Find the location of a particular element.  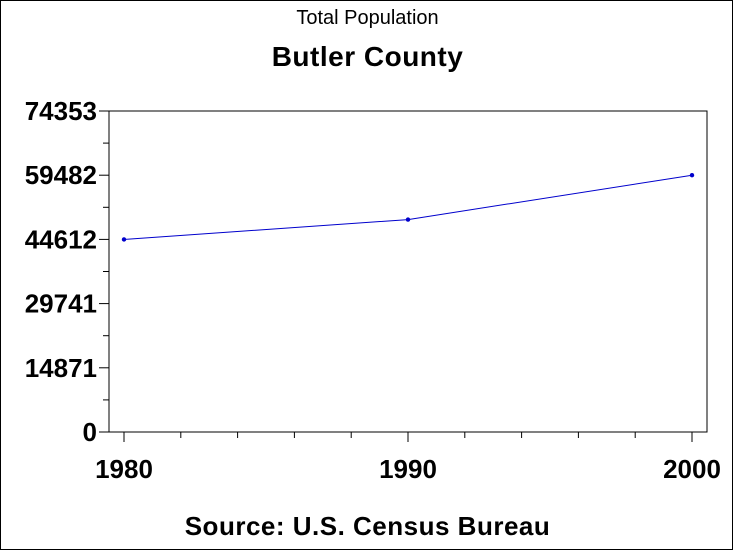

source-note: Source: U.S. Census Bureau is located at coordinates (367, 526).